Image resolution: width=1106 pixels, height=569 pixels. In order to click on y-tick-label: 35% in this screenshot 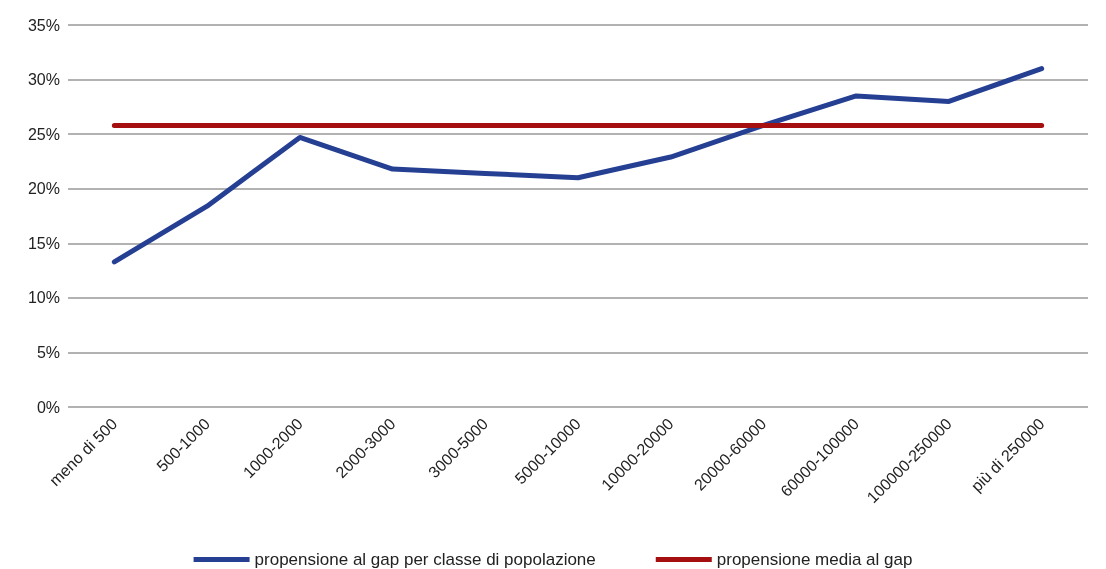, I will do `click(43, 25)`.